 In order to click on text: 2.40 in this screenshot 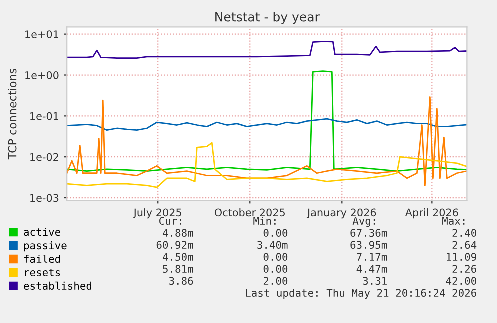, I will do `click(464, 233)`.